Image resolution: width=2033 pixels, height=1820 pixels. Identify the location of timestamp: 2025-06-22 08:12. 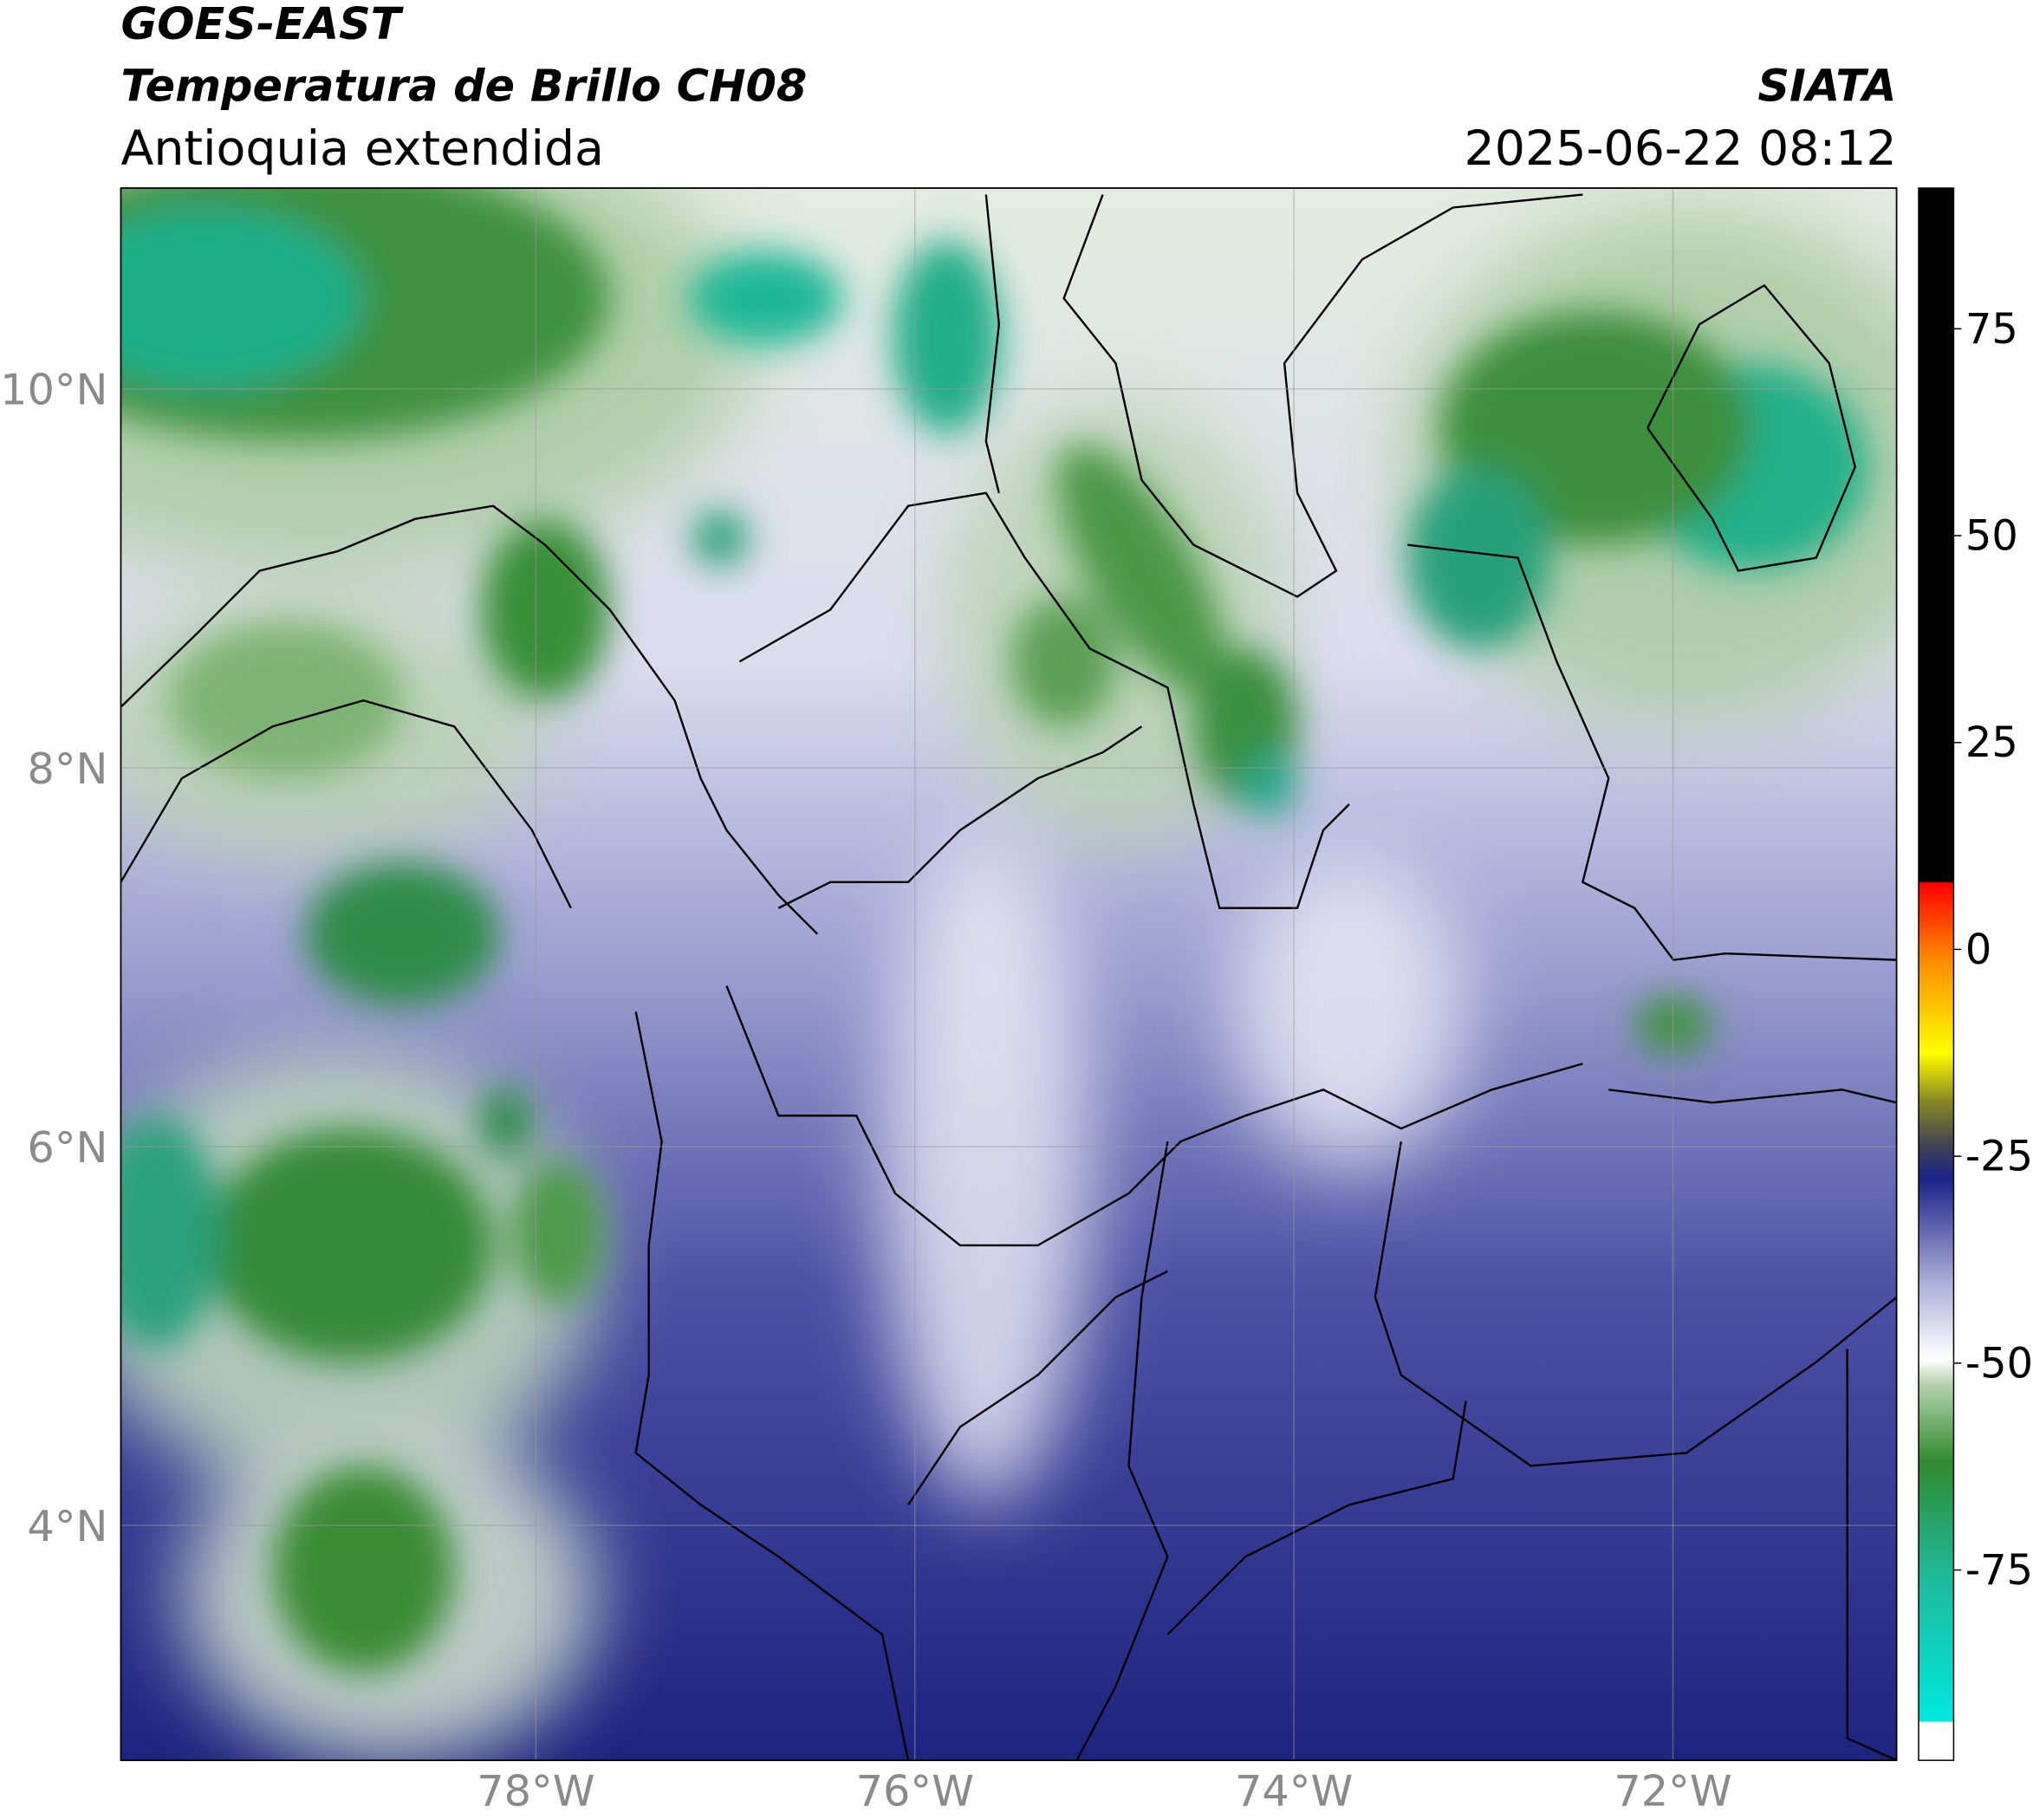
(1681, 149).